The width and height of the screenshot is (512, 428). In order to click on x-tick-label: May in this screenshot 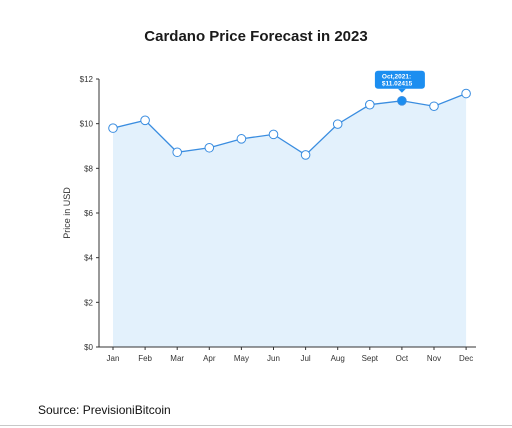, I will do `click(241, 358)`.